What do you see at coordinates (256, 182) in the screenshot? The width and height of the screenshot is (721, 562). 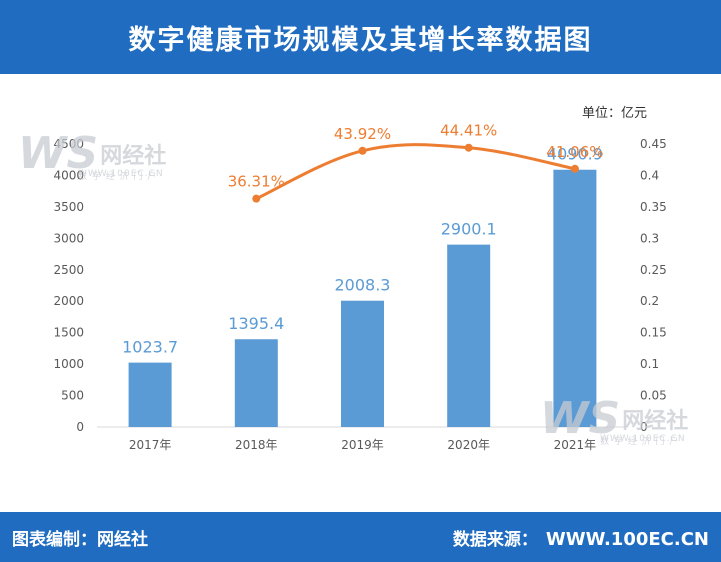 I see `line-data-label: 36.31%` at bounding box center [256, 182].